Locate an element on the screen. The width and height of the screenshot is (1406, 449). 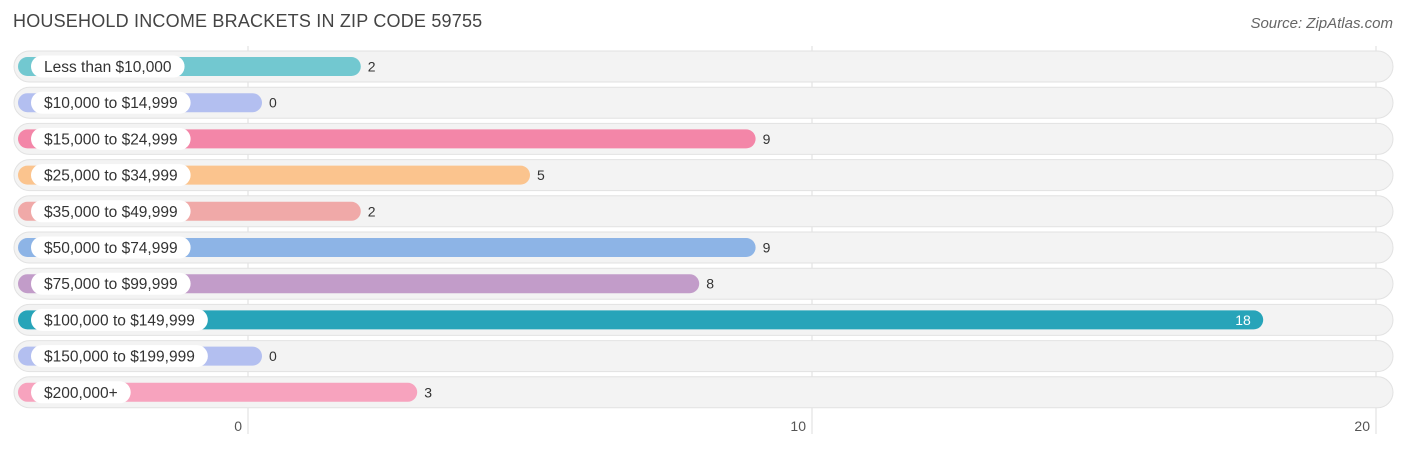
value-label: 8 is located at coordinates (710, 284).